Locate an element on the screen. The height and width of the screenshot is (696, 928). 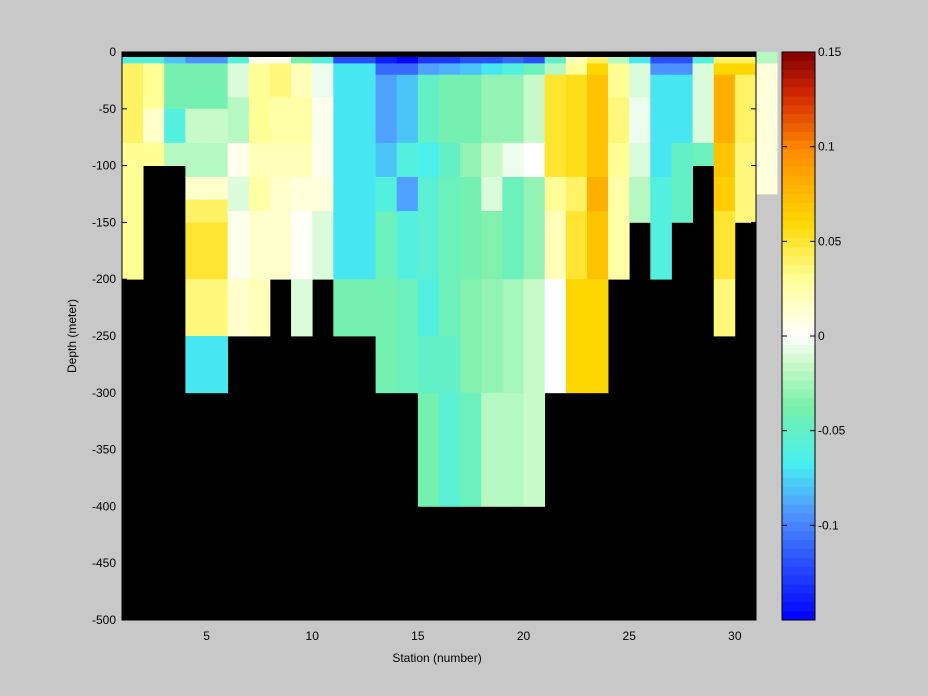
x-tick-label: 15 is located at coordinates (418, 636).